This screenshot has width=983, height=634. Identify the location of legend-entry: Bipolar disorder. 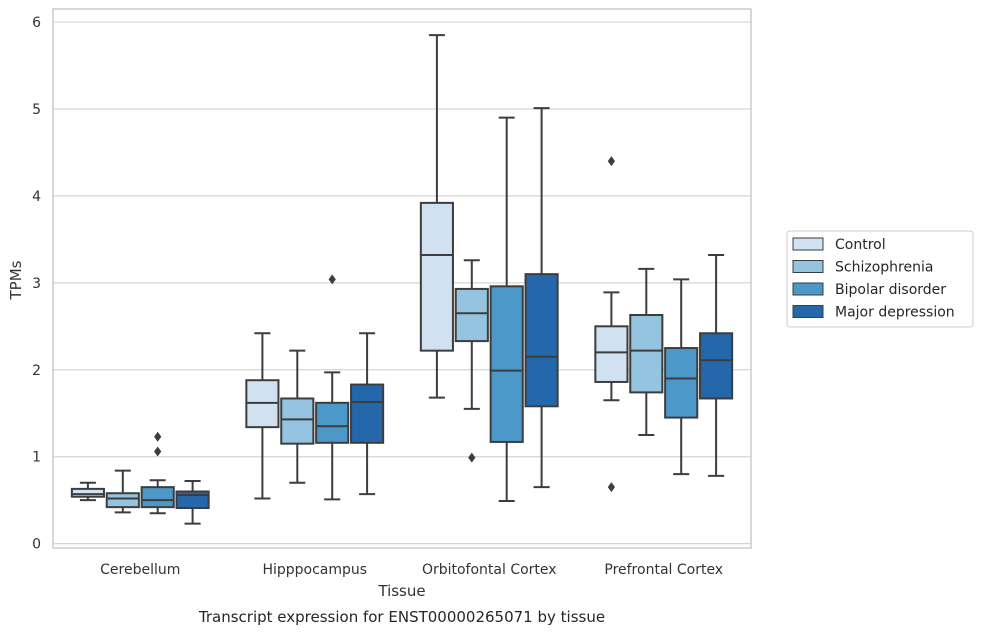
(890, 290).